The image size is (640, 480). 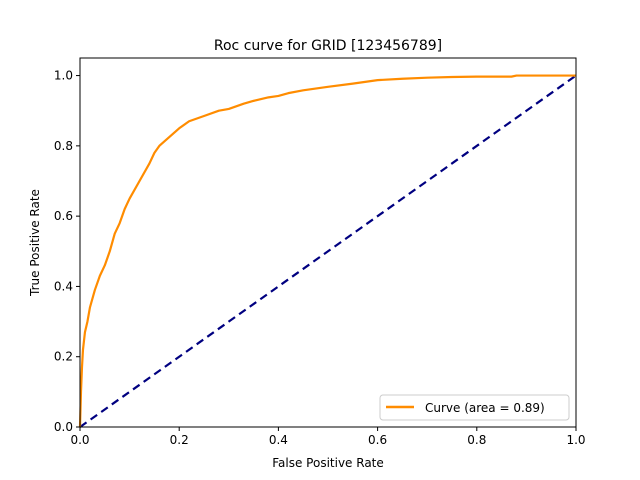 I want to click on y-axis-label: True Positive Rate, so click(x=35, y=243).